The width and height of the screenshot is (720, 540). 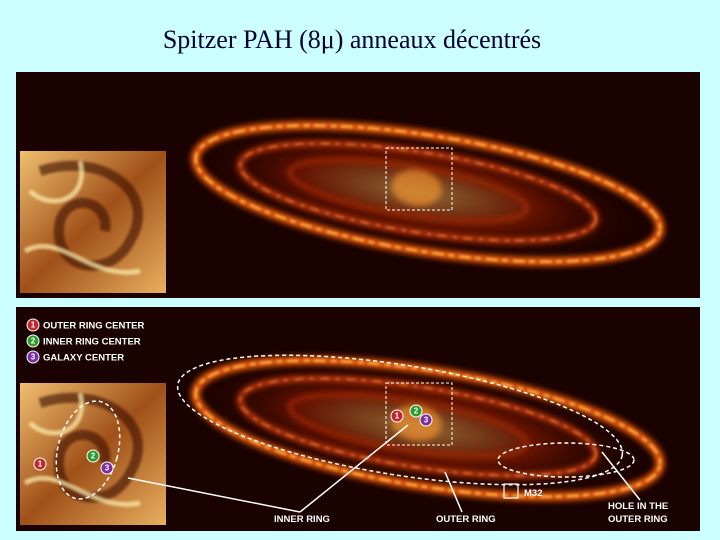 I want to click on hole-label: HOLE IN THE, so click(x=638, y=506).